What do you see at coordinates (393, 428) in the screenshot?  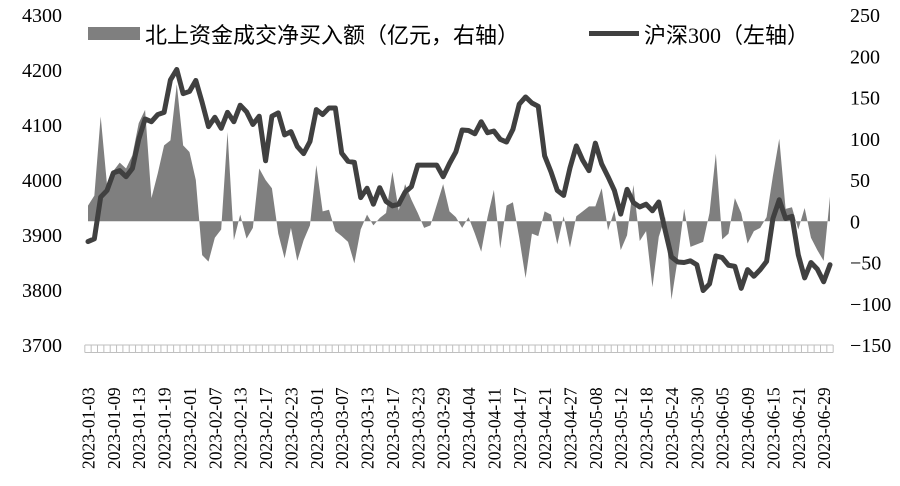 I see `x-axis-date-label: 2023-03-17` at bounding box center [393, 428].